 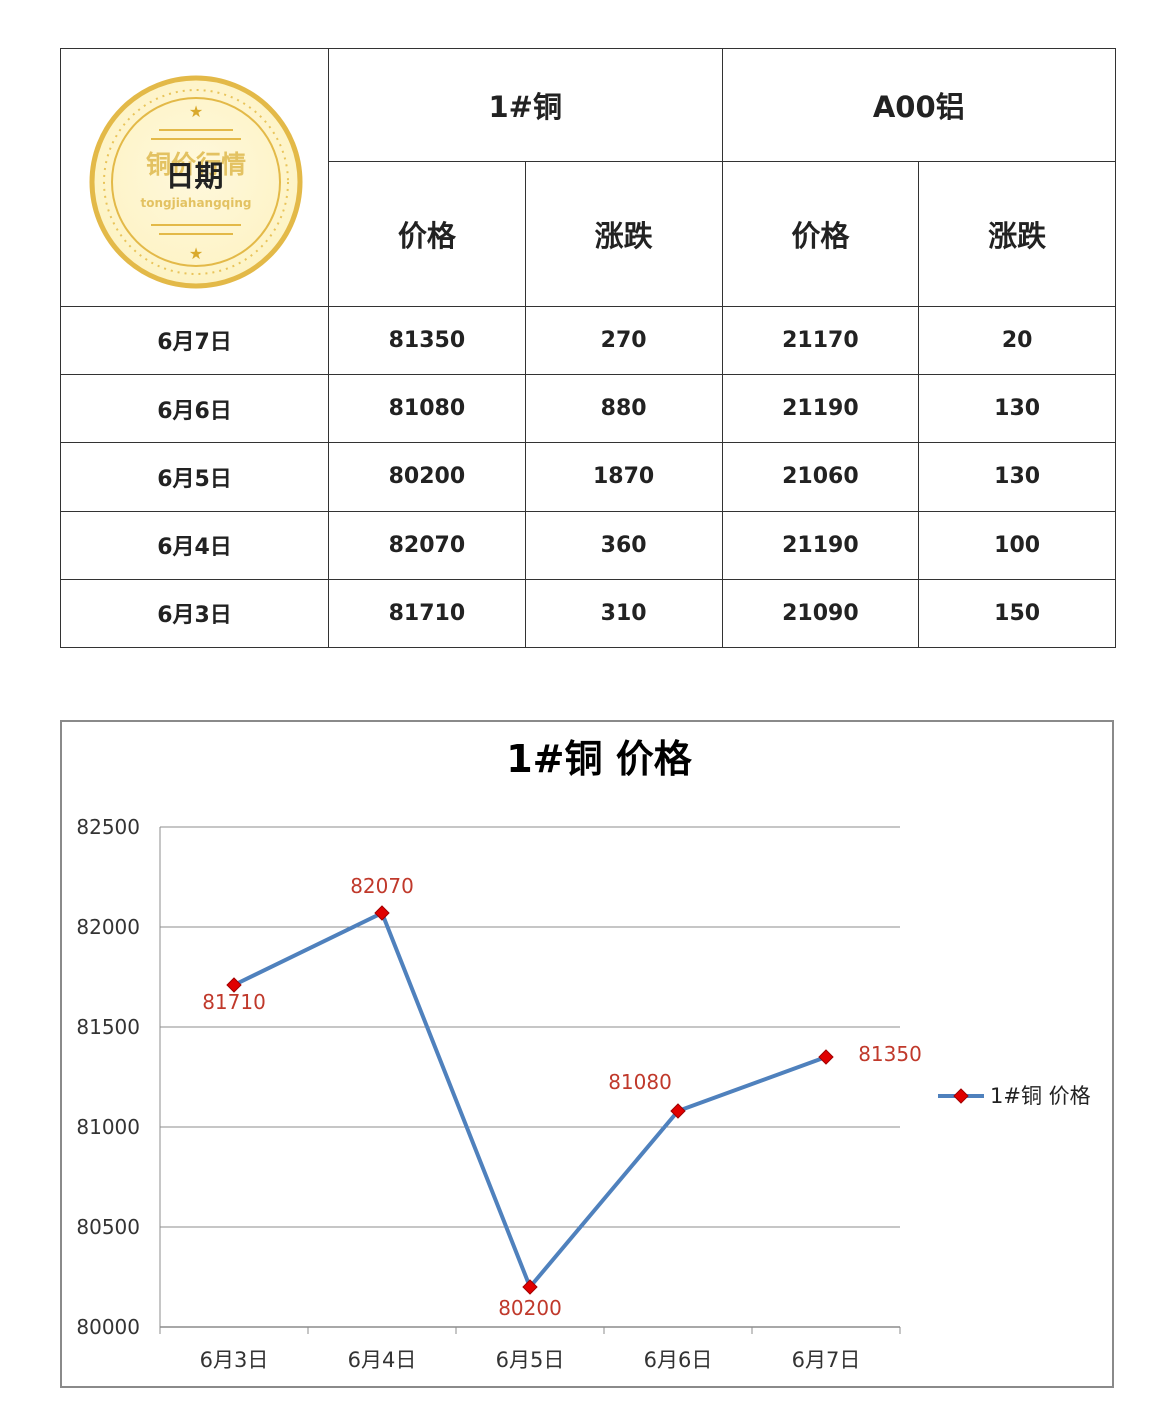 What do you see at coordinates (820, 340) in the screenshot?
I see `aluminum-price-cell: 21170` at bounding box center [820, 340].